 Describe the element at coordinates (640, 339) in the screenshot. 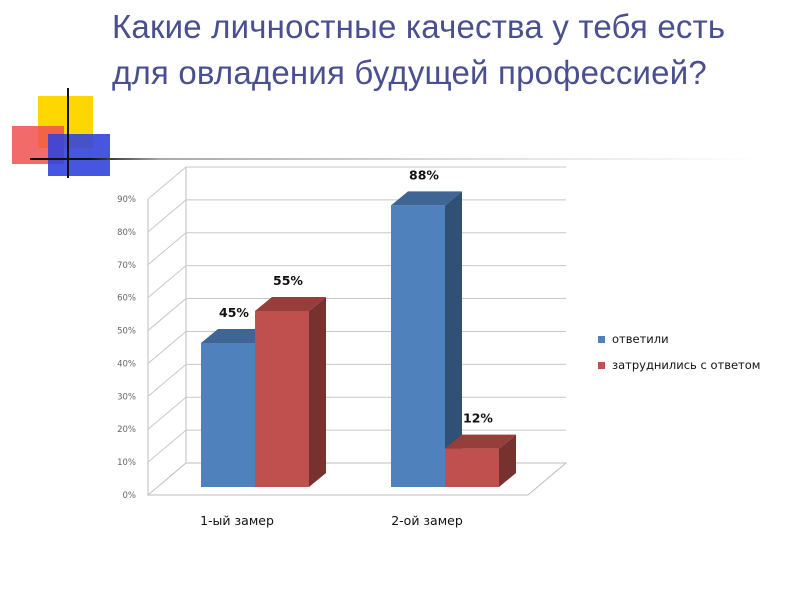

I see `legend-label: ответили` at that location.